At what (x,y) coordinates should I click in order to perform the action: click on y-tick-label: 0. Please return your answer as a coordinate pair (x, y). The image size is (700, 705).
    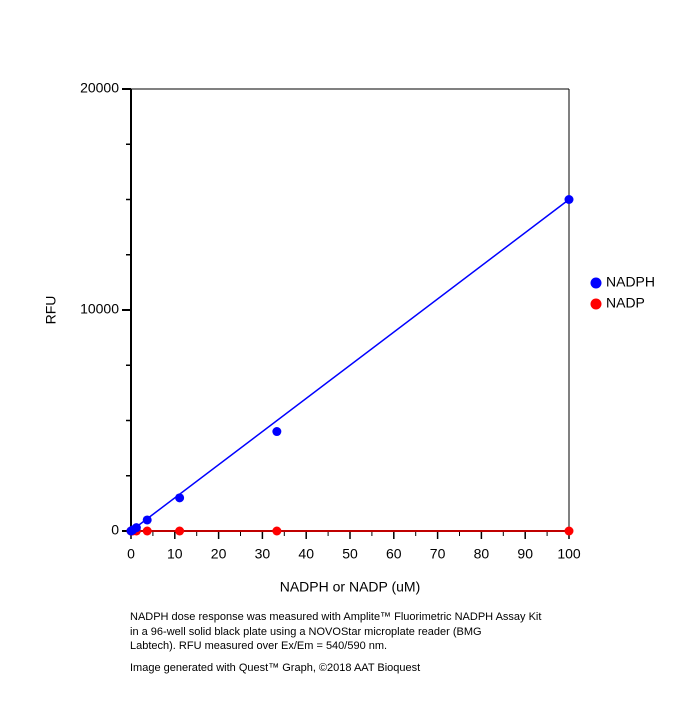
    Looking at the image, I should click on (115, 530).